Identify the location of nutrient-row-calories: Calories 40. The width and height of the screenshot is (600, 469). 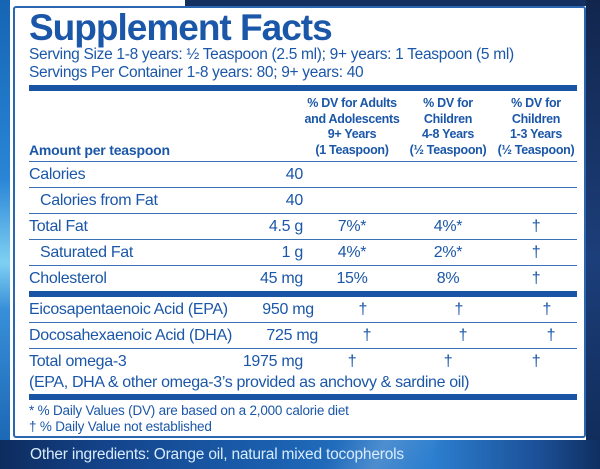
(303, 174).